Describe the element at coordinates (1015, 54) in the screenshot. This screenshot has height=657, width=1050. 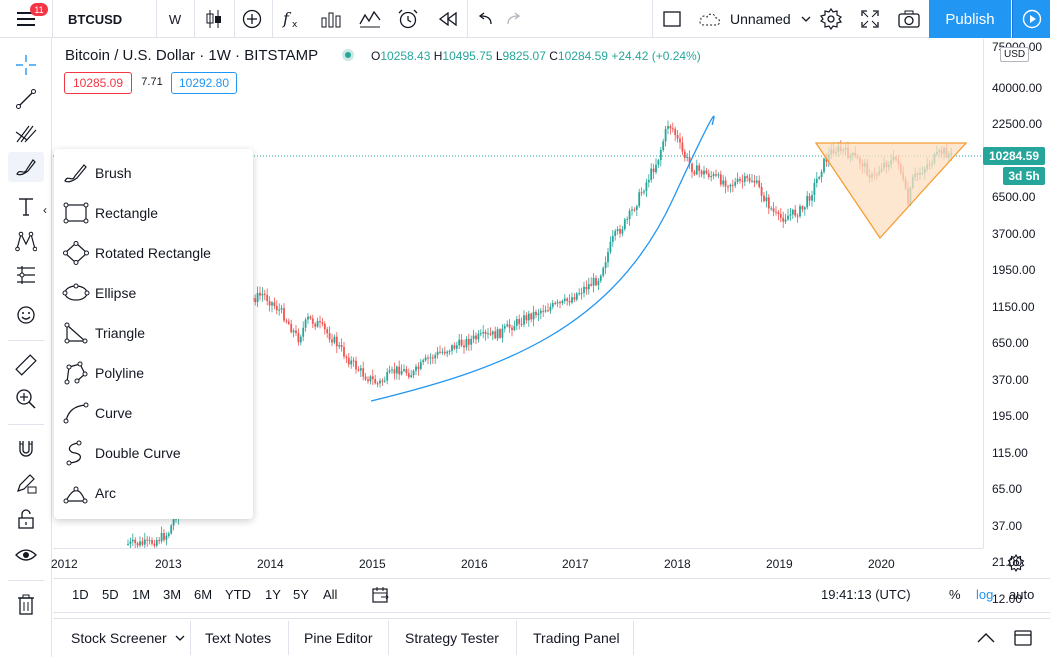
I see `currency-label: USD` at that location.